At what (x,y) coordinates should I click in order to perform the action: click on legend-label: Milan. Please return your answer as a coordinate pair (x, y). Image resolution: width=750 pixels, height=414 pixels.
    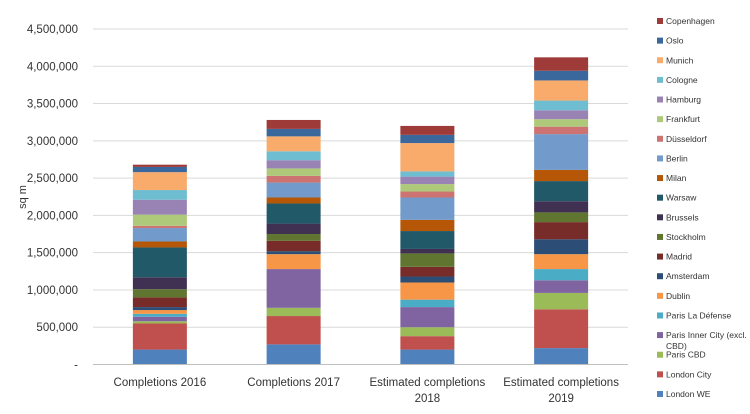
    Looking at the image, I should click on (676, 178).